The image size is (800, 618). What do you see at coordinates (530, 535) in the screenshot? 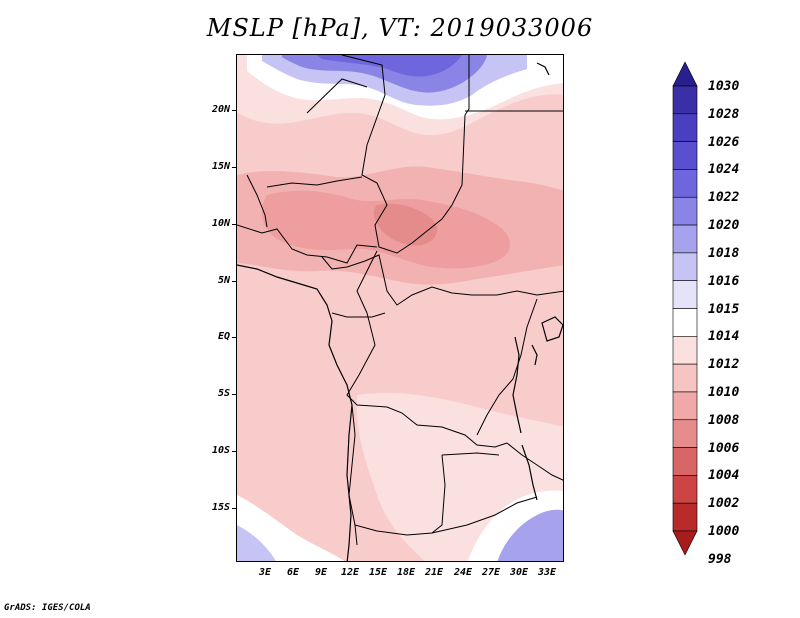
I see `pressure-1018-southeast` at bounding box center [530, 535].